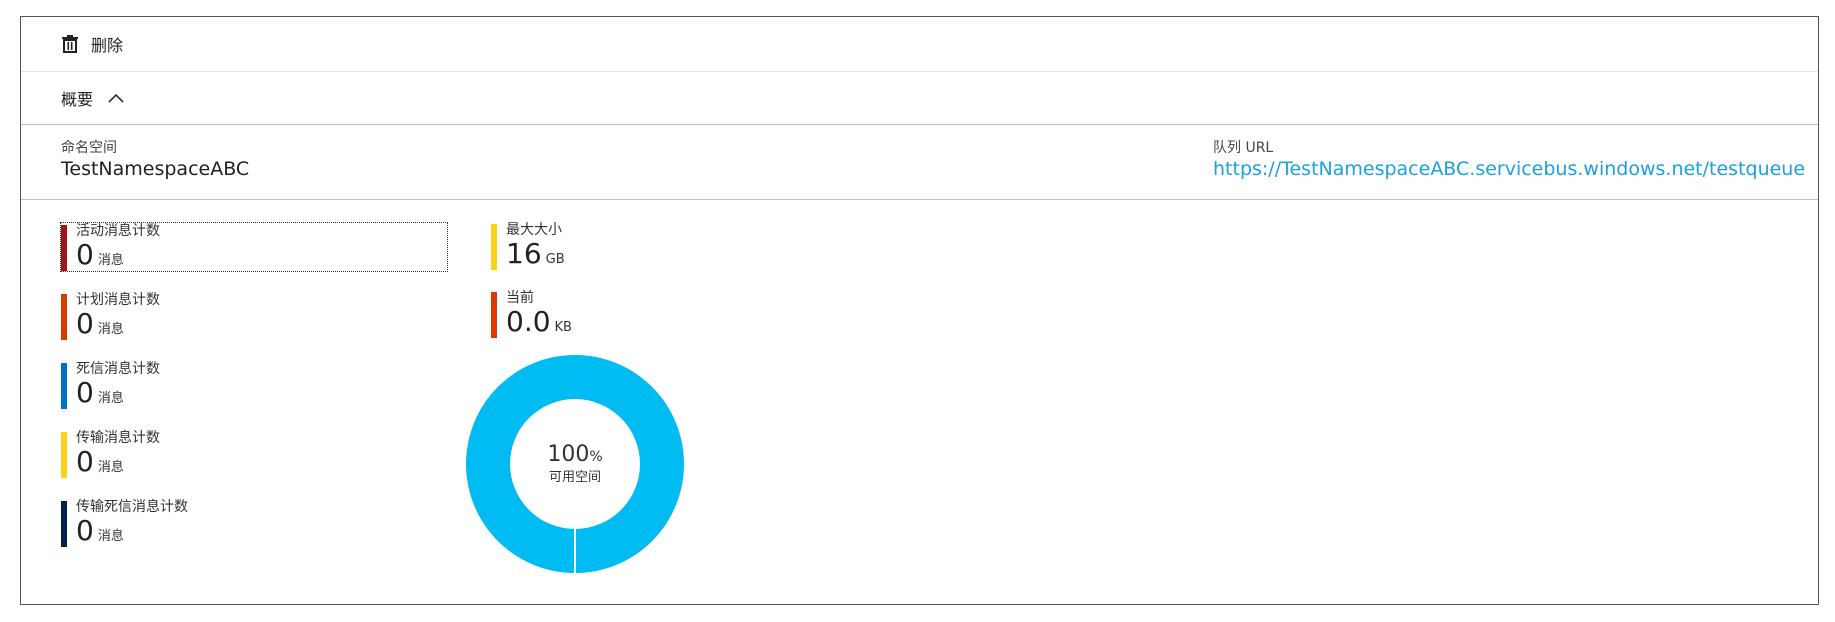 The height and width of the screenshot is (622, 1835). I want to click on active-message-count-label: 活动消息计数, so click(118, 231).